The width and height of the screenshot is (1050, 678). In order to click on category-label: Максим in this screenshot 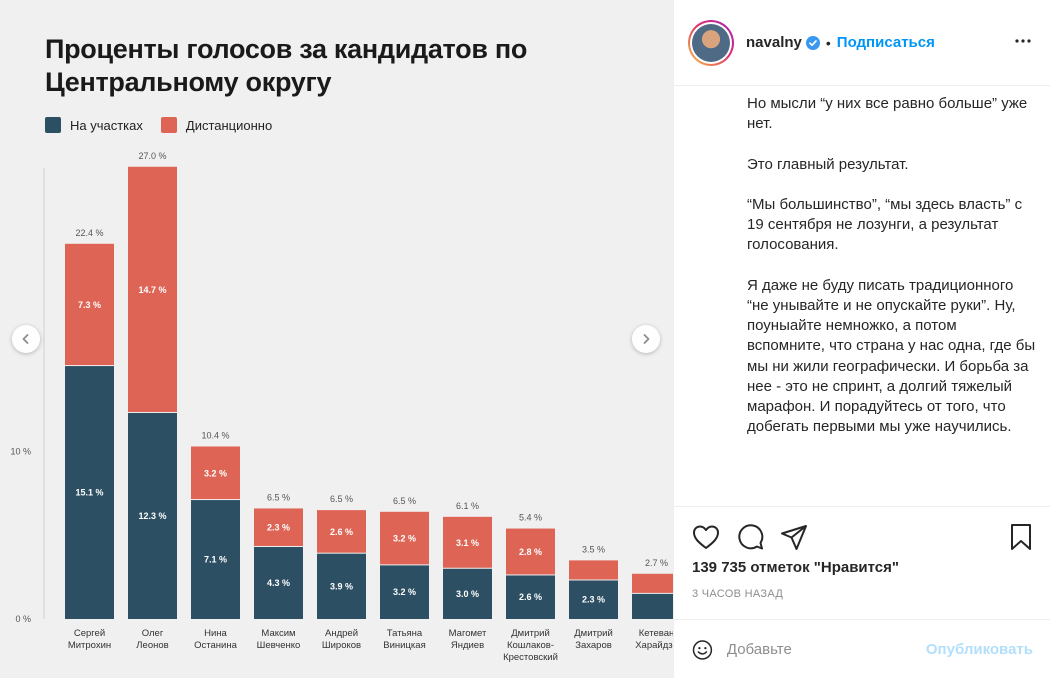, I will do `click(278, 633)`.